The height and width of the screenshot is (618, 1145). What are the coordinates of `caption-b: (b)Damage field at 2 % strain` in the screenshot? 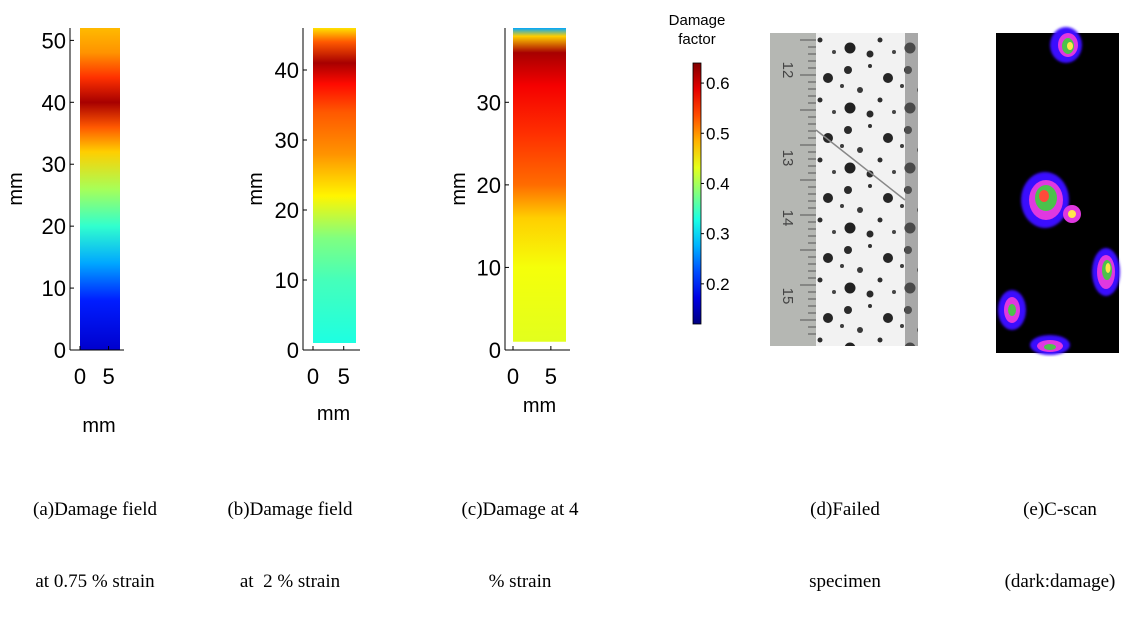 It's located at (290, 534).